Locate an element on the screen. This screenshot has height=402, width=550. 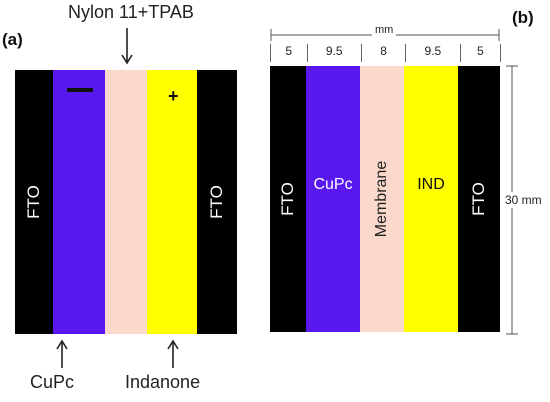
panel-a-label: (a) is located at coordinates (12, 39).